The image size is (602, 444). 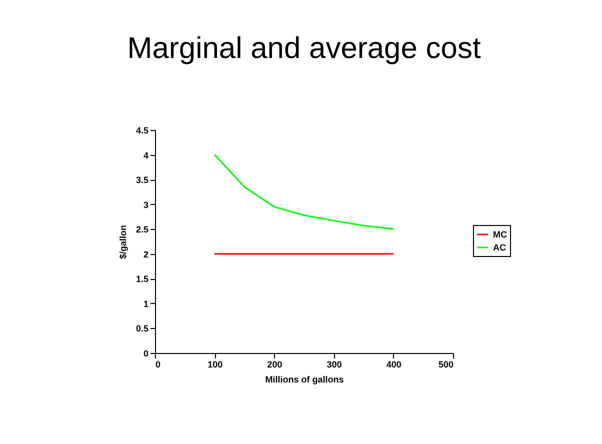 What do you see at coordinates (304, 379) in the screenshot?
I see `x-axis-title: Millions of gallons` at bounding box center [304, 379].